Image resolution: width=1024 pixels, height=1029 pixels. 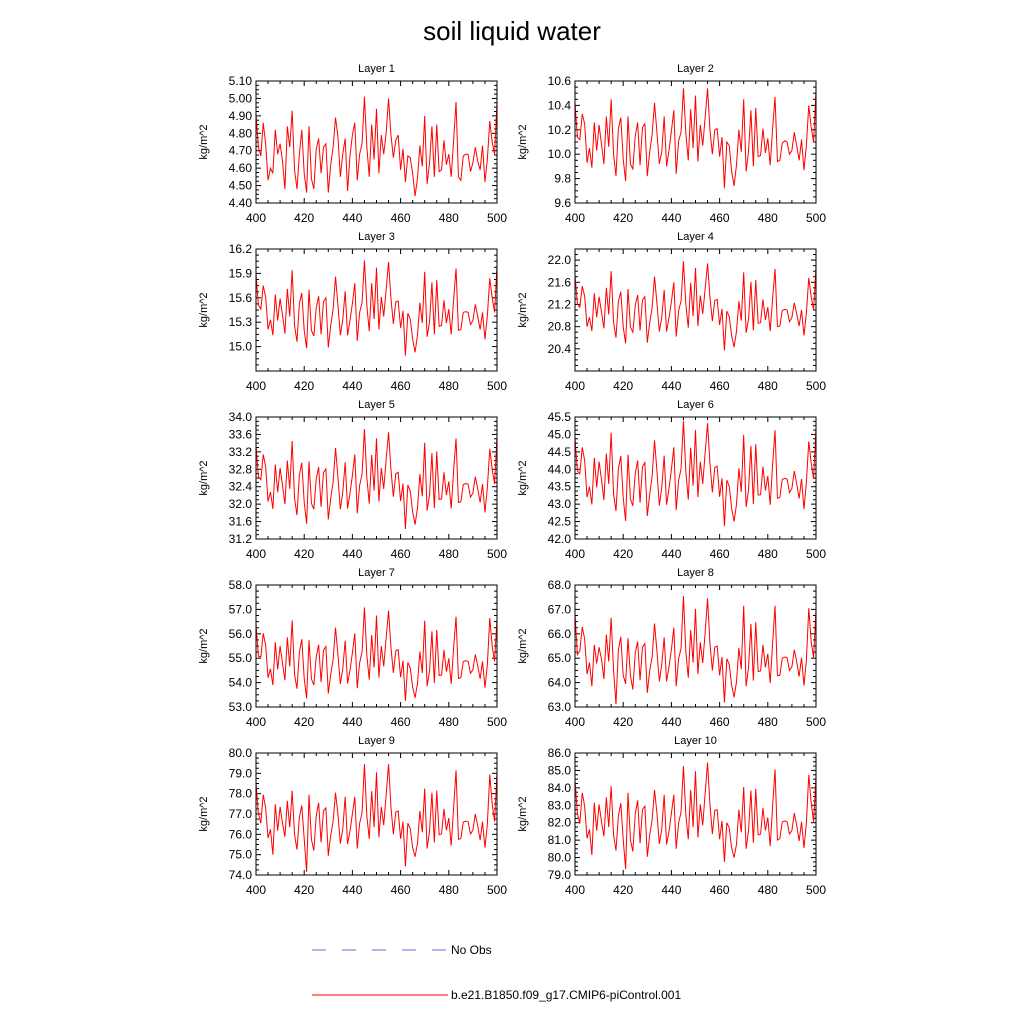 What do you see at coordinates (241, 875) in the screenshot?
I see `y-tick-label: 74.0` at bounding box center [241, 875].